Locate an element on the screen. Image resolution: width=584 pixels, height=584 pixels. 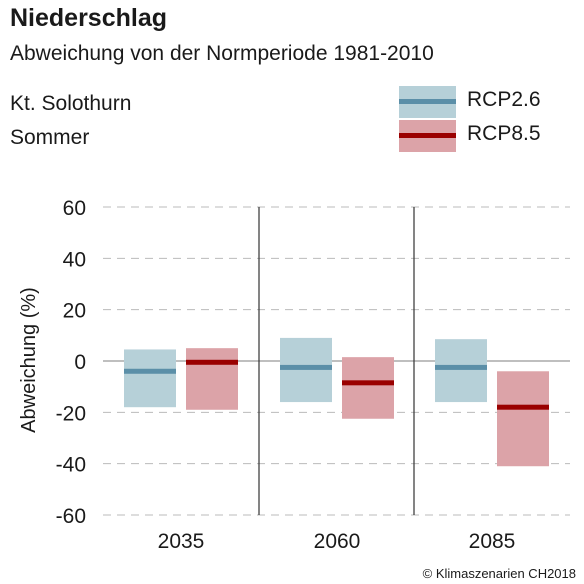
x-tick-label: 2035 is located at coordinates (181, 541).